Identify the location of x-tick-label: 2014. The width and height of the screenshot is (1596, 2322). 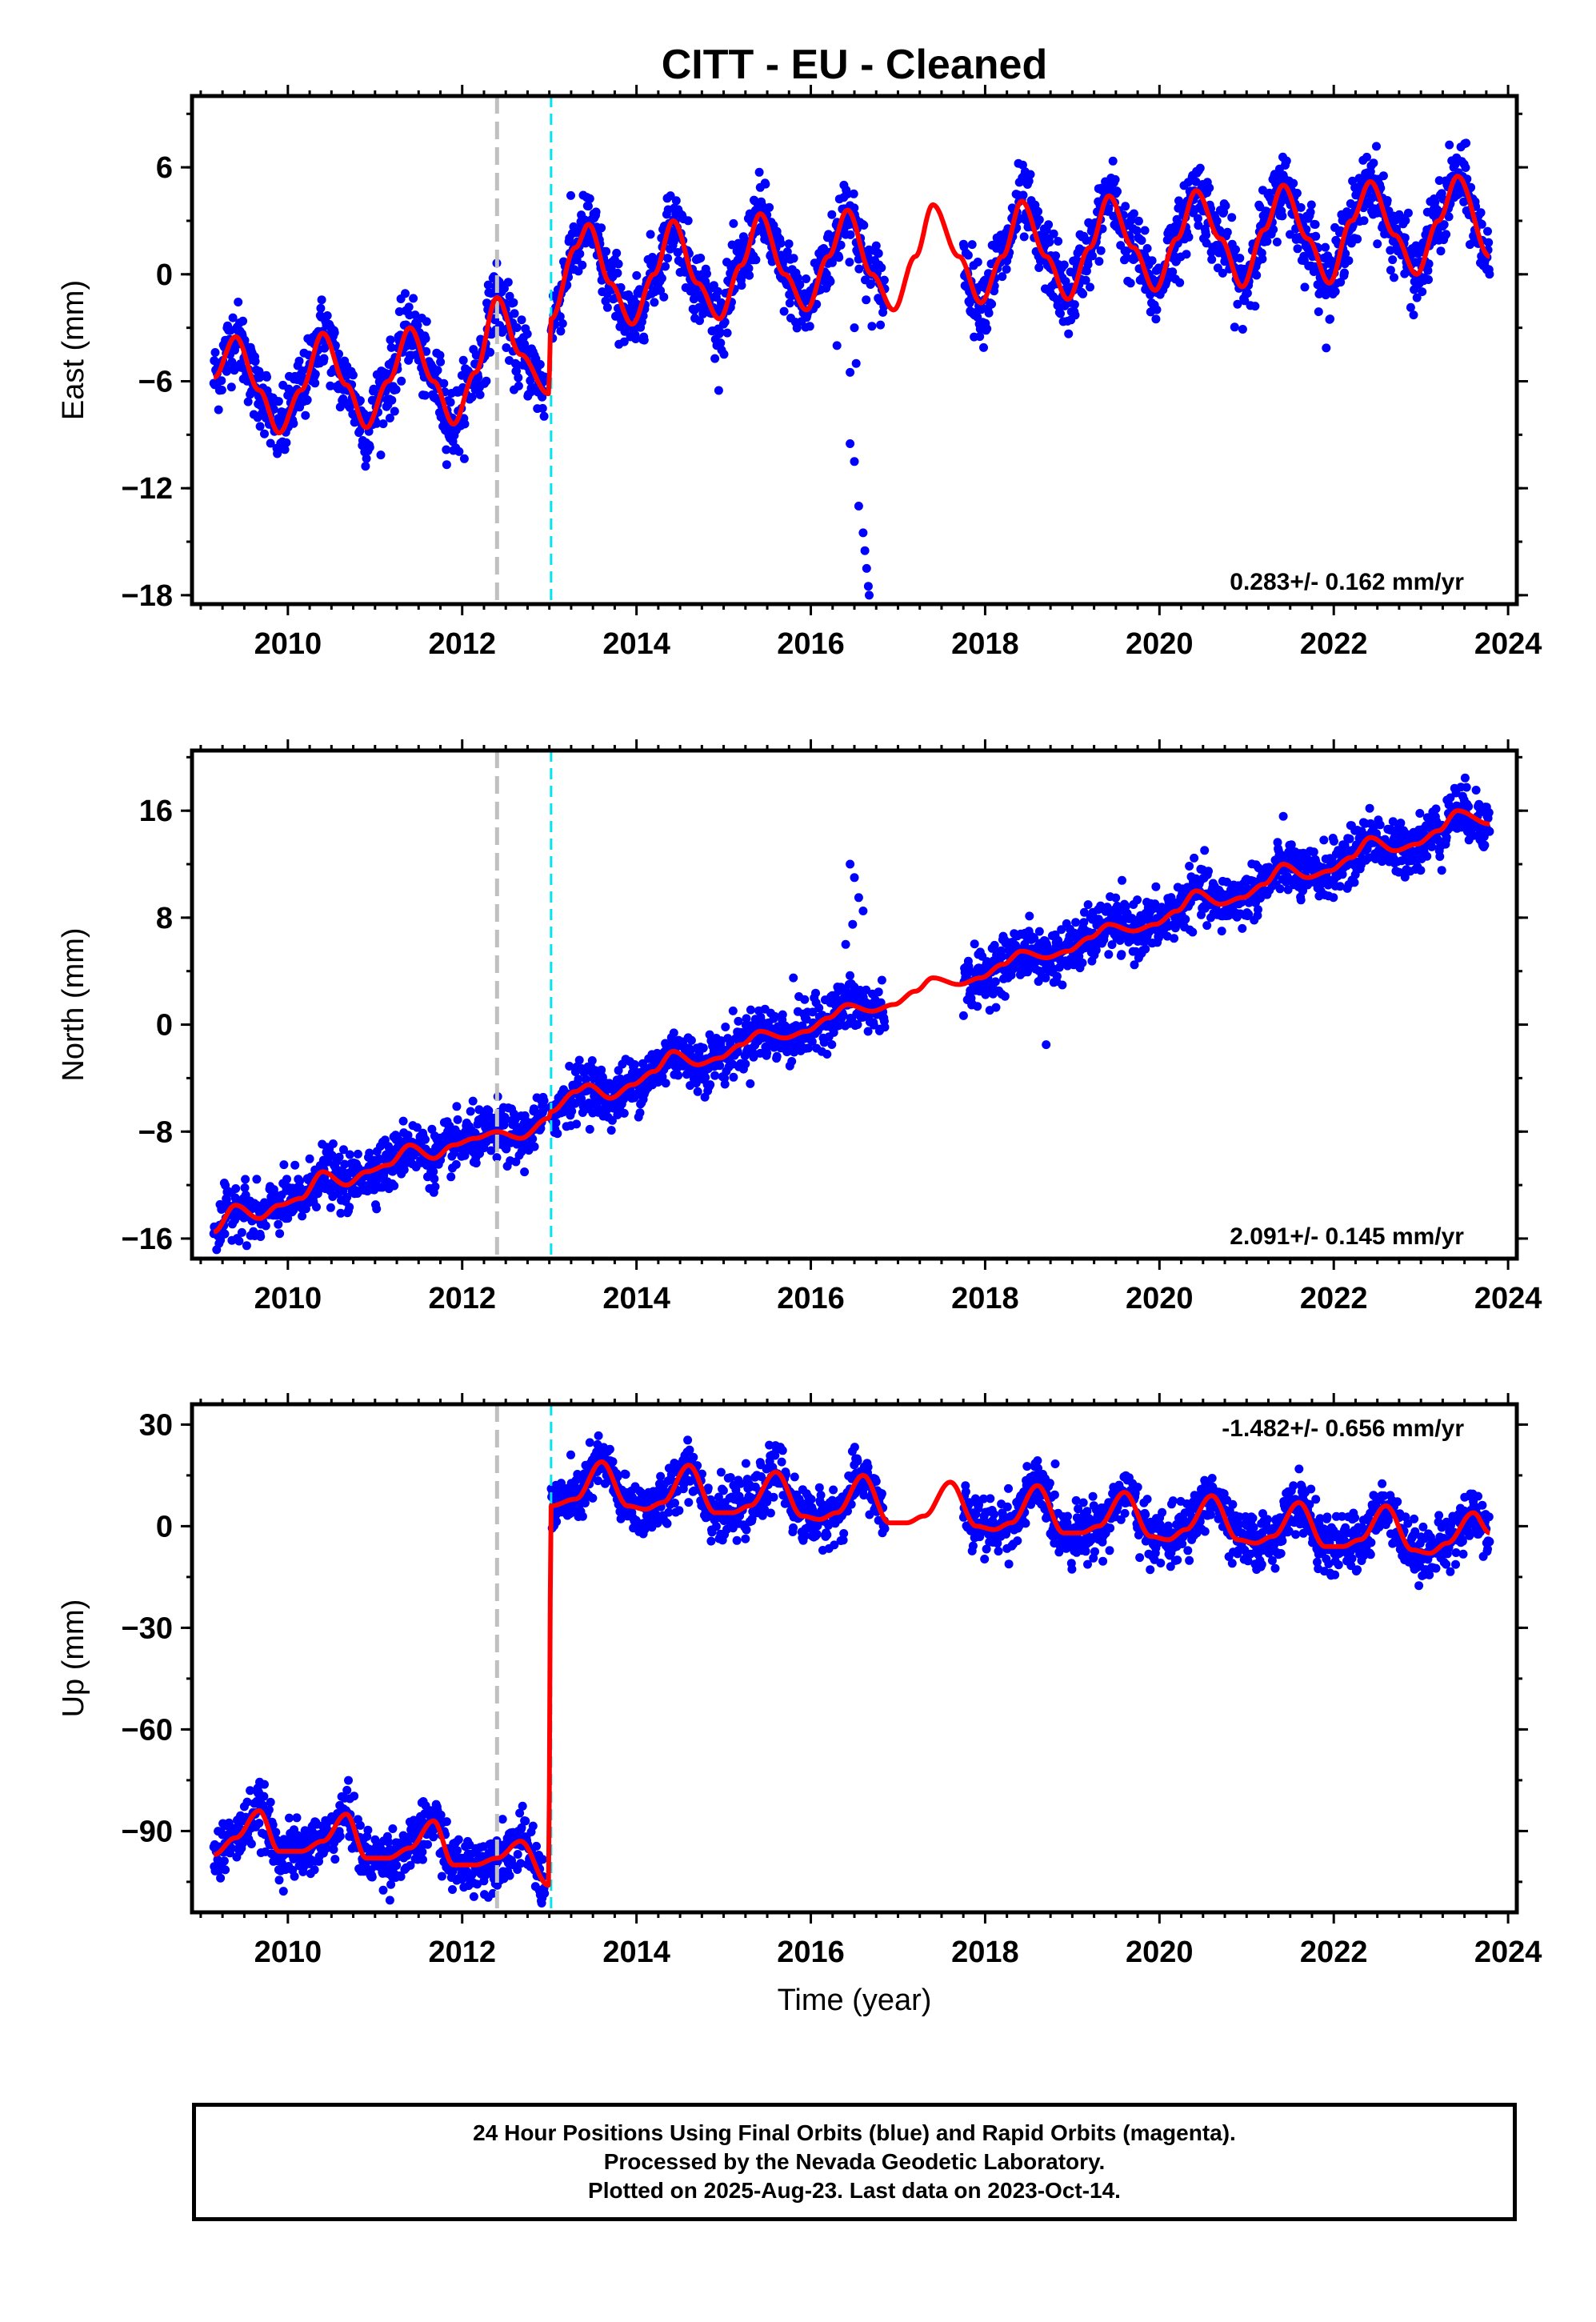
(636, 644).